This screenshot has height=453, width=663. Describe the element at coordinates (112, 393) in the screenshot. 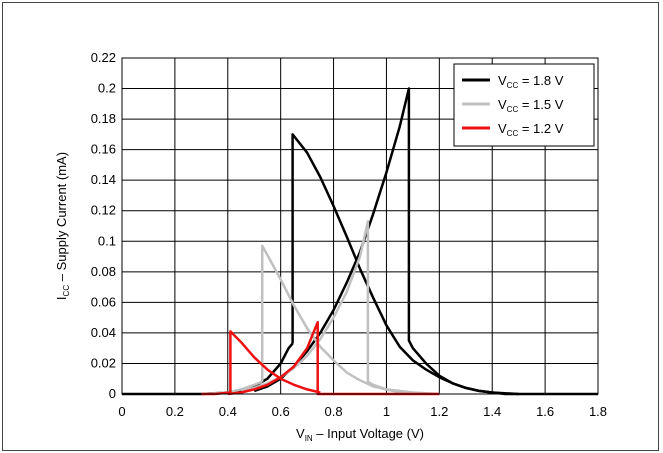

I see `y-tick-label: 0` at that location.